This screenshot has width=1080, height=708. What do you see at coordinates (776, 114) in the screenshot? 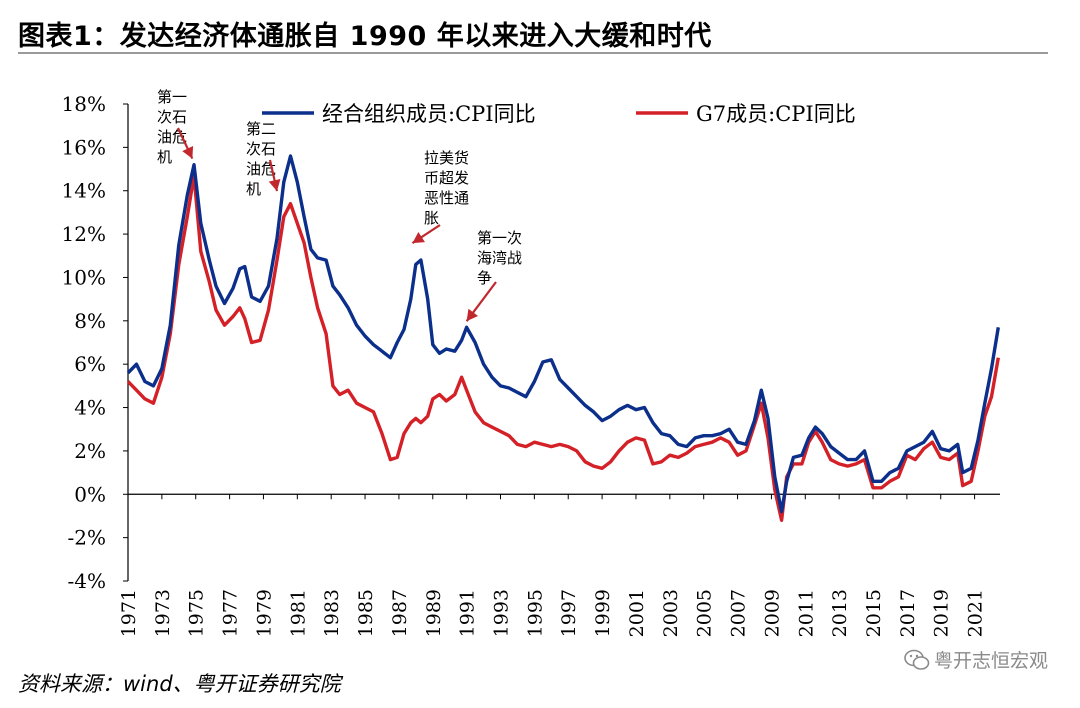
I see `legend-label: G7成员:CPI同比` at bounding box center [776, 114].